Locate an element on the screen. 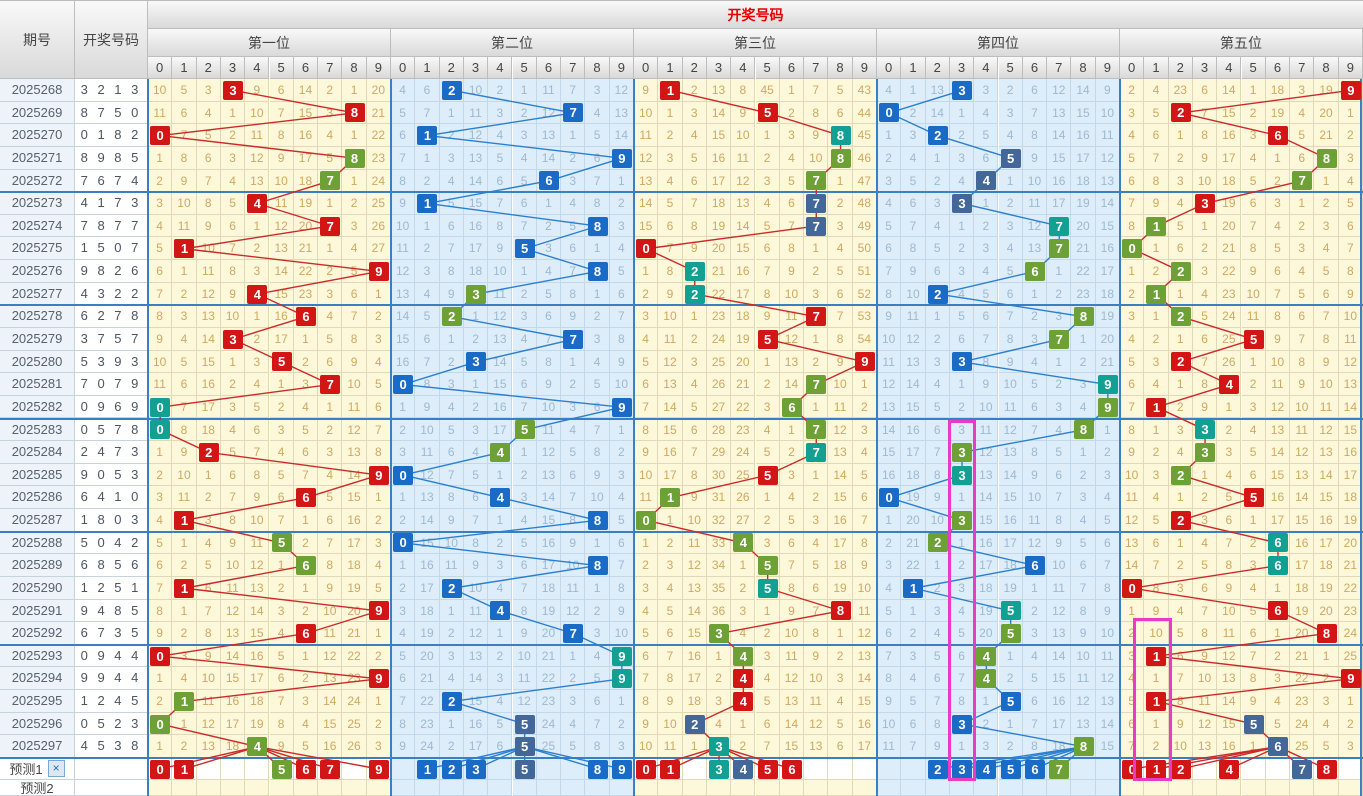 The width and height of the screenshot is (1363, 796). prediction1-close-icon: × is located at coordinates (56, 768).